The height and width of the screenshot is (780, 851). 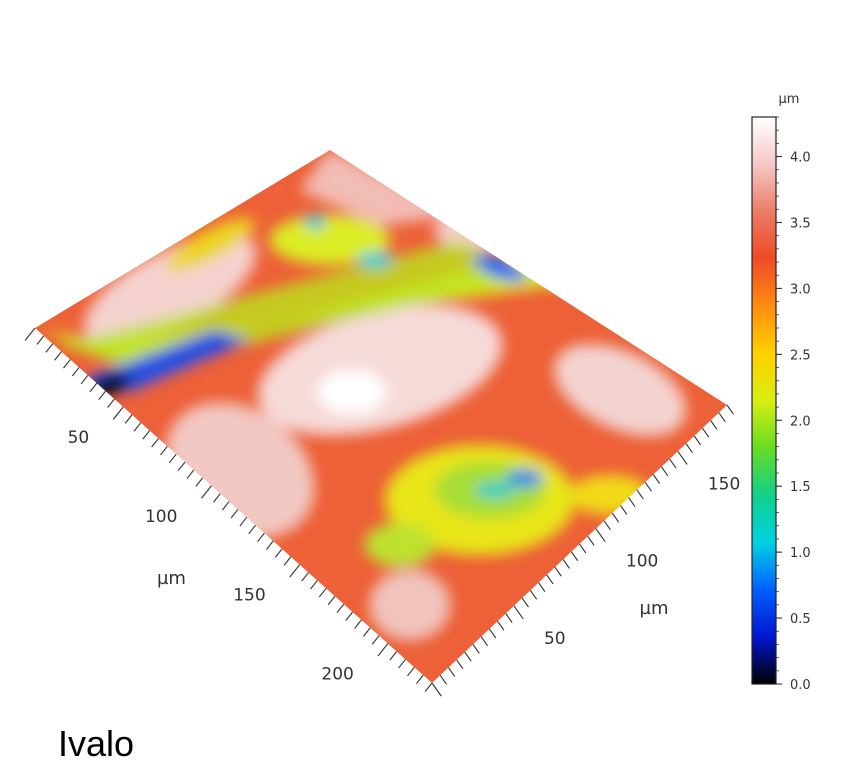 I want to click on colorbar: 0.0 0.5 1.0 1.5 2.0 2.5 3.0 3.5 4.0 µm, so click(x=781, y=392).